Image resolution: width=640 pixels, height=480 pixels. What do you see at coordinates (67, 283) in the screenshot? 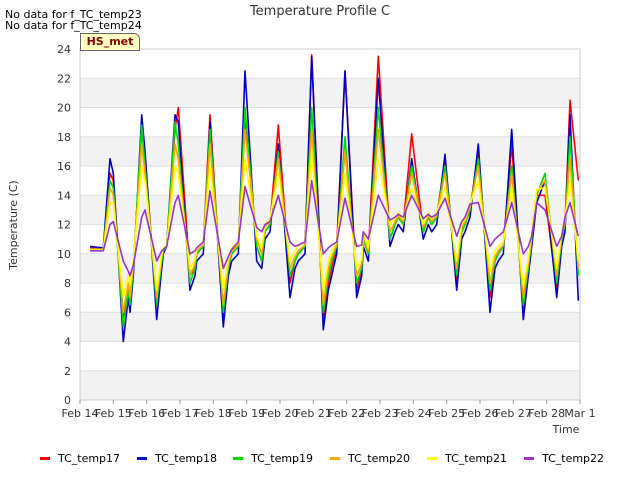
I see `y-tick-label: 8` at bounding box center [67, 283].